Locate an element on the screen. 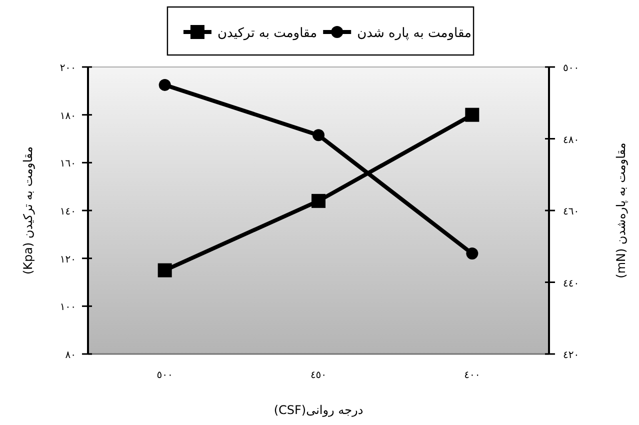 The width and height of the screenshot is (639, 425). y2-axis-title: مقاومت به پاره‌شدن (mN) is located at coordinates (621, 210).